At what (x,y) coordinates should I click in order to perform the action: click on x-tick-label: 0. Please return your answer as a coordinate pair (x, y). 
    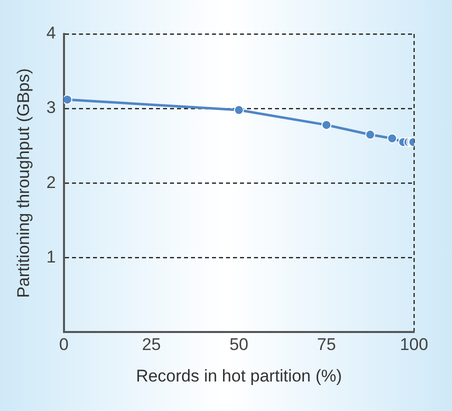
    Looking at the image, I should click on (64, 344).